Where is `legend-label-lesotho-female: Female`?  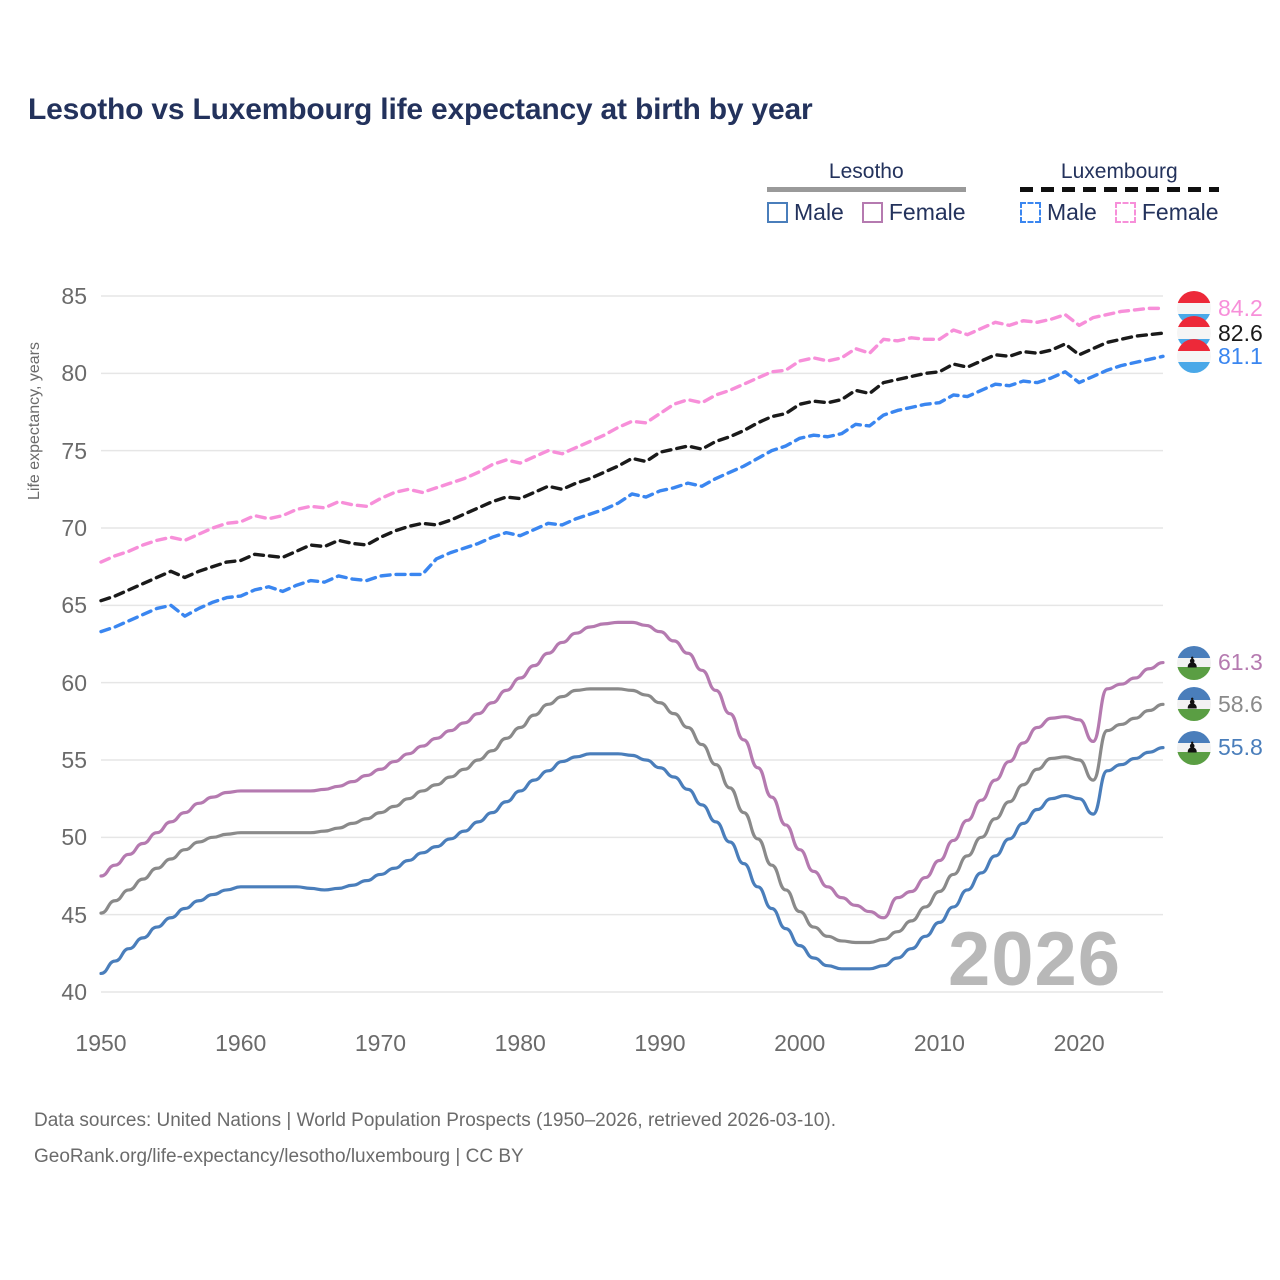
legend-label-lesotho-female: Female is located at coordinates (927, 212).